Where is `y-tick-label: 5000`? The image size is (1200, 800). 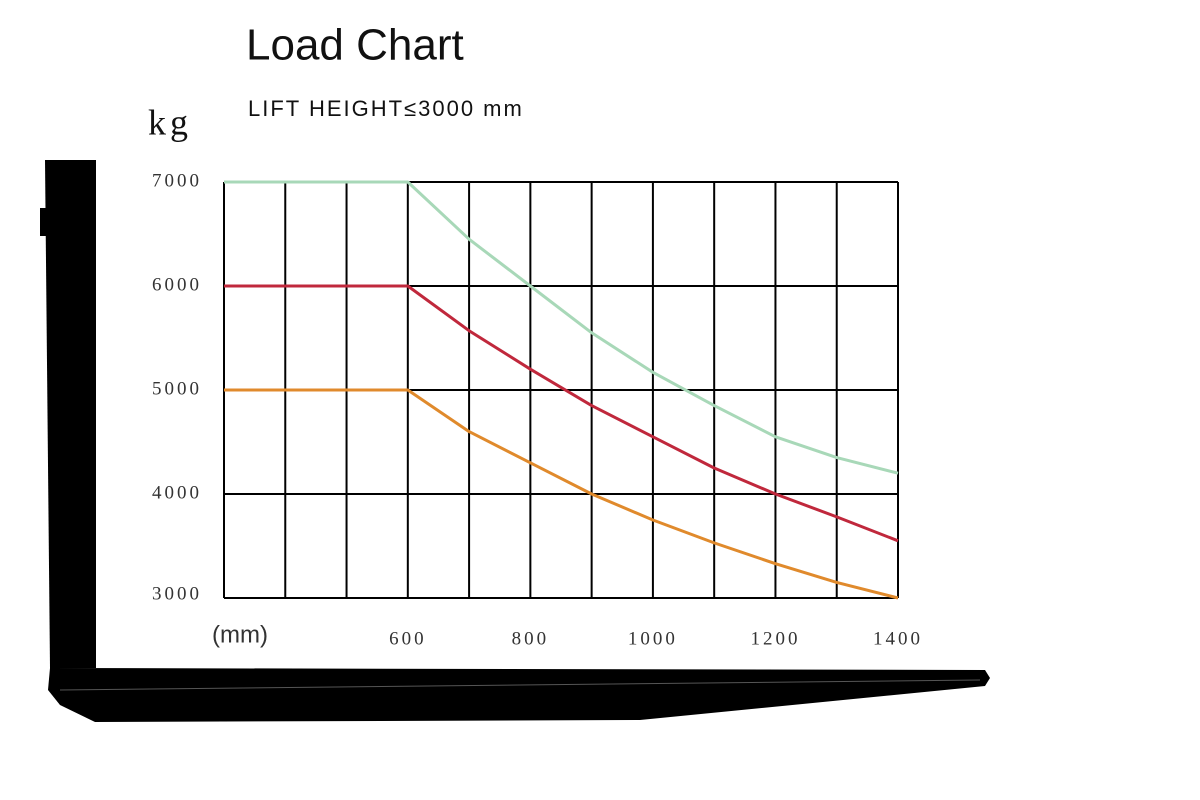 y-tick-label: 5000 is located at coordinates (177, 388).